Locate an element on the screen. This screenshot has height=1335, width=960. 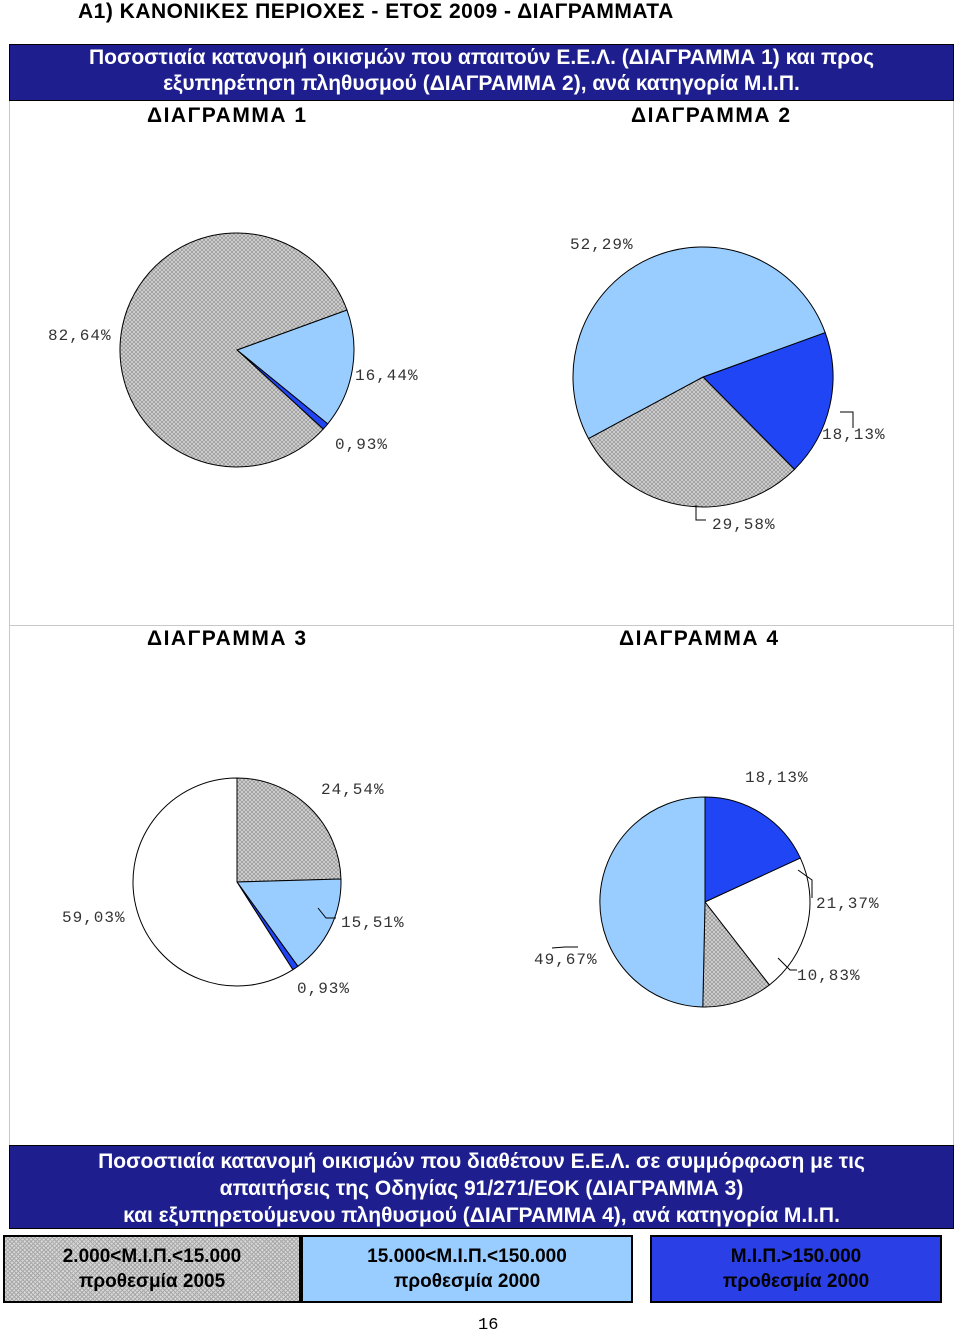
chart-2-label-29: 29,58% is located at coordinates (744, 525).